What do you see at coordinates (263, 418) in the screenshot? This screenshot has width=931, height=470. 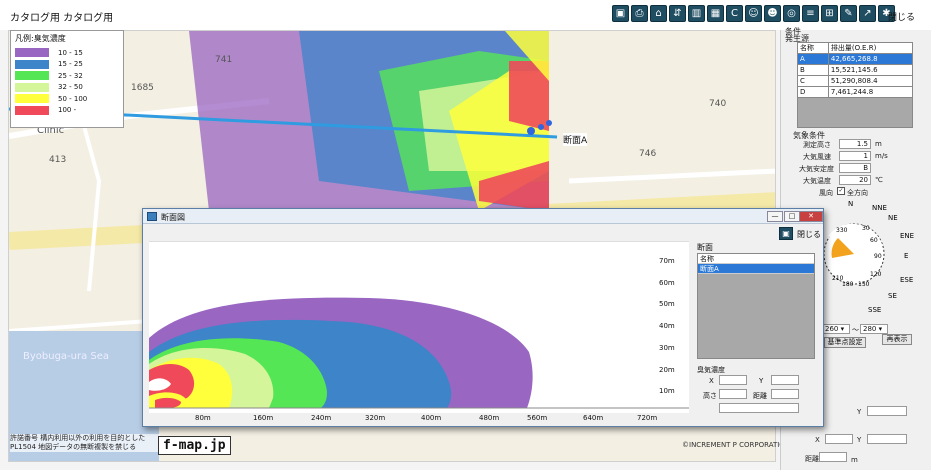 I see `x-tick-label: 160m` at bounding box center [263, 418].